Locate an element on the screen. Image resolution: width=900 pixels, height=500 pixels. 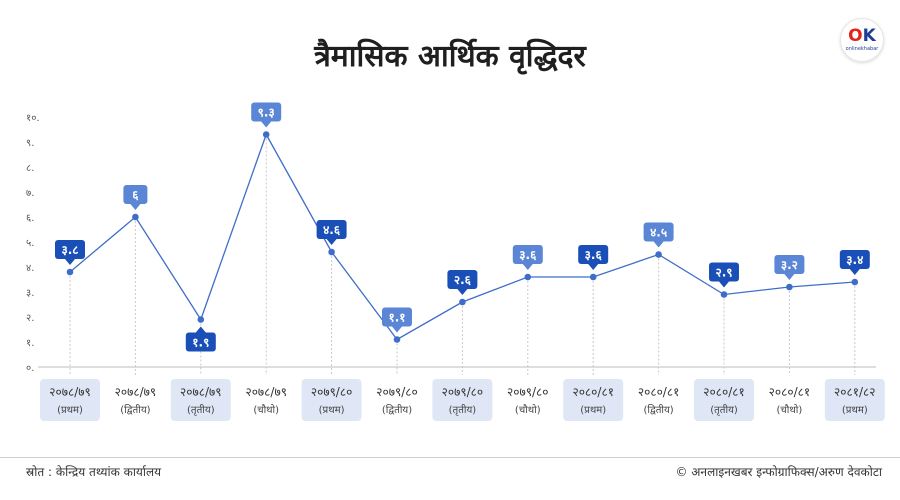
data-label: ४.५ is located at coordinates (658, 235).